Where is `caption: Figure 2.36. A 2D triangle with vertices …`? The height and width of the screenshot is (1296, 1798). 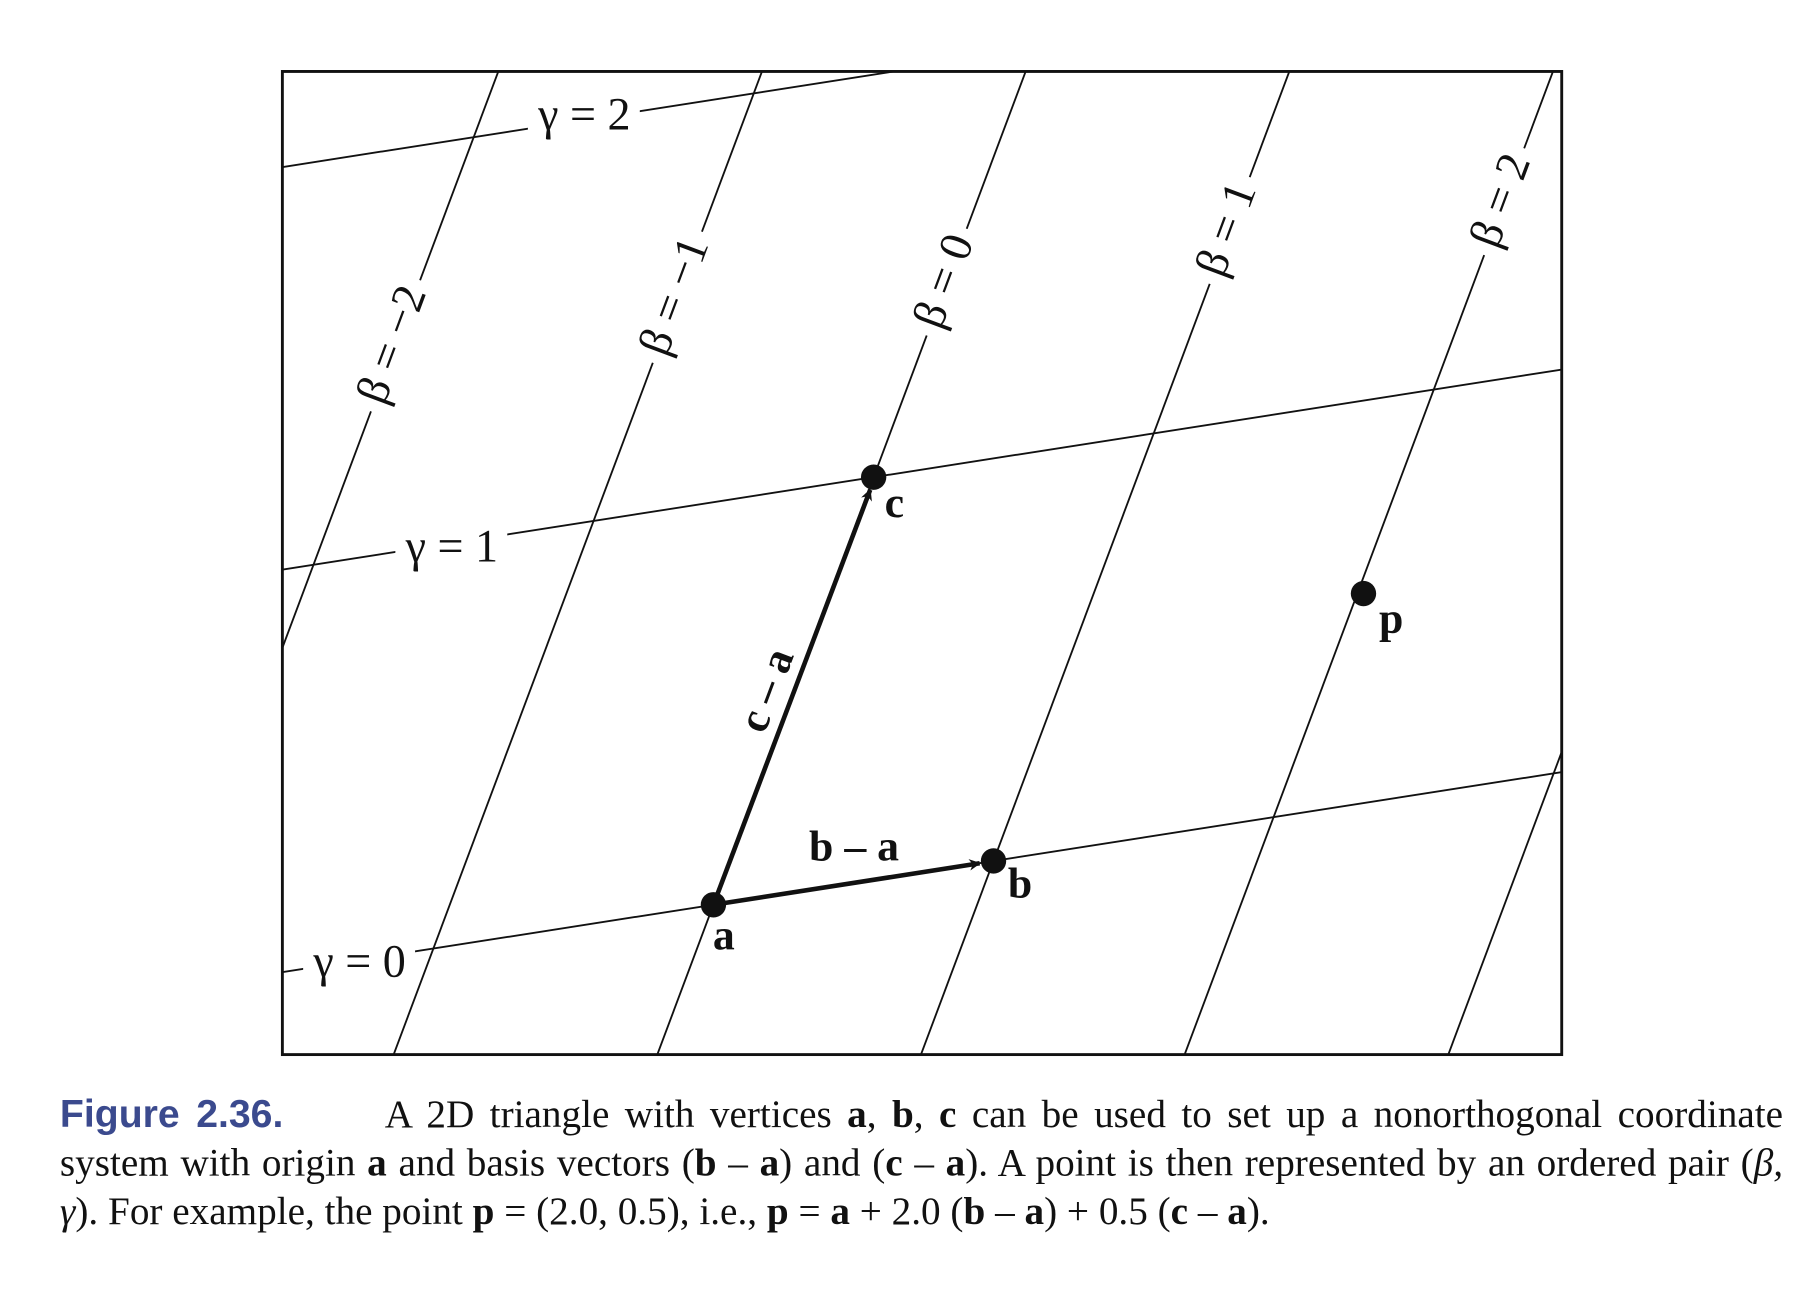
caption: Figure 2.36. A 2D triangle with vertices … is located at coordinates (921, 1163).